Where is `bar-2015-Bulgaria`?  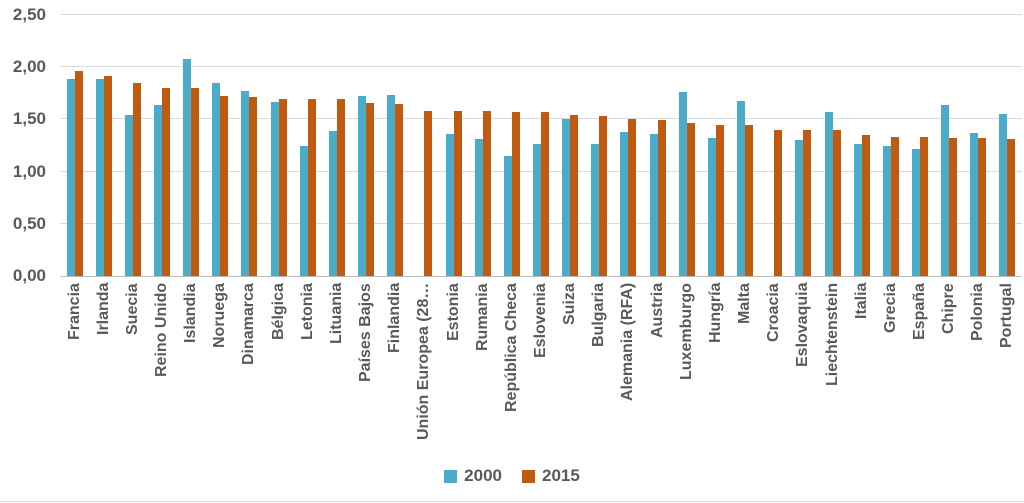
bar-2015-Bulgaria is located at coordinates (603, 196).